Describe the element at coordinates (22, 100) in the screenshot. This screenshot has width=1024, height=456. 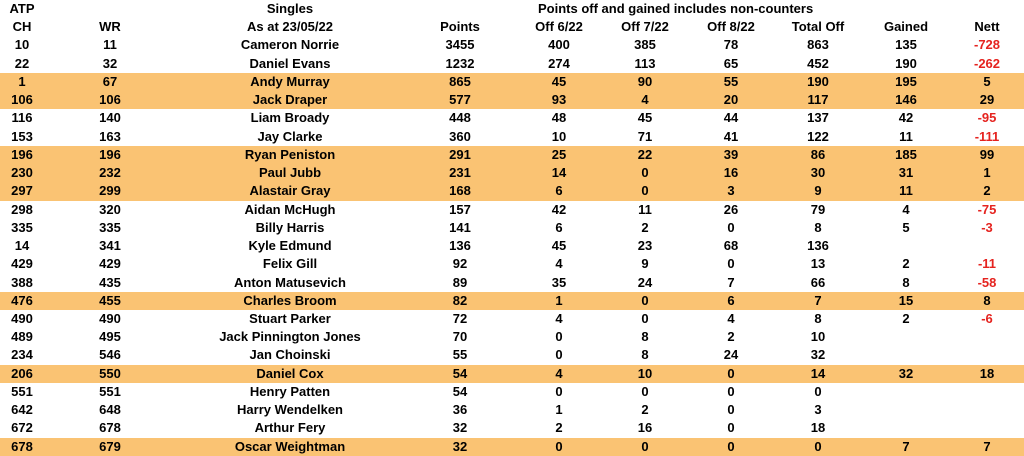
I see `cell-ch: 106` at that location.